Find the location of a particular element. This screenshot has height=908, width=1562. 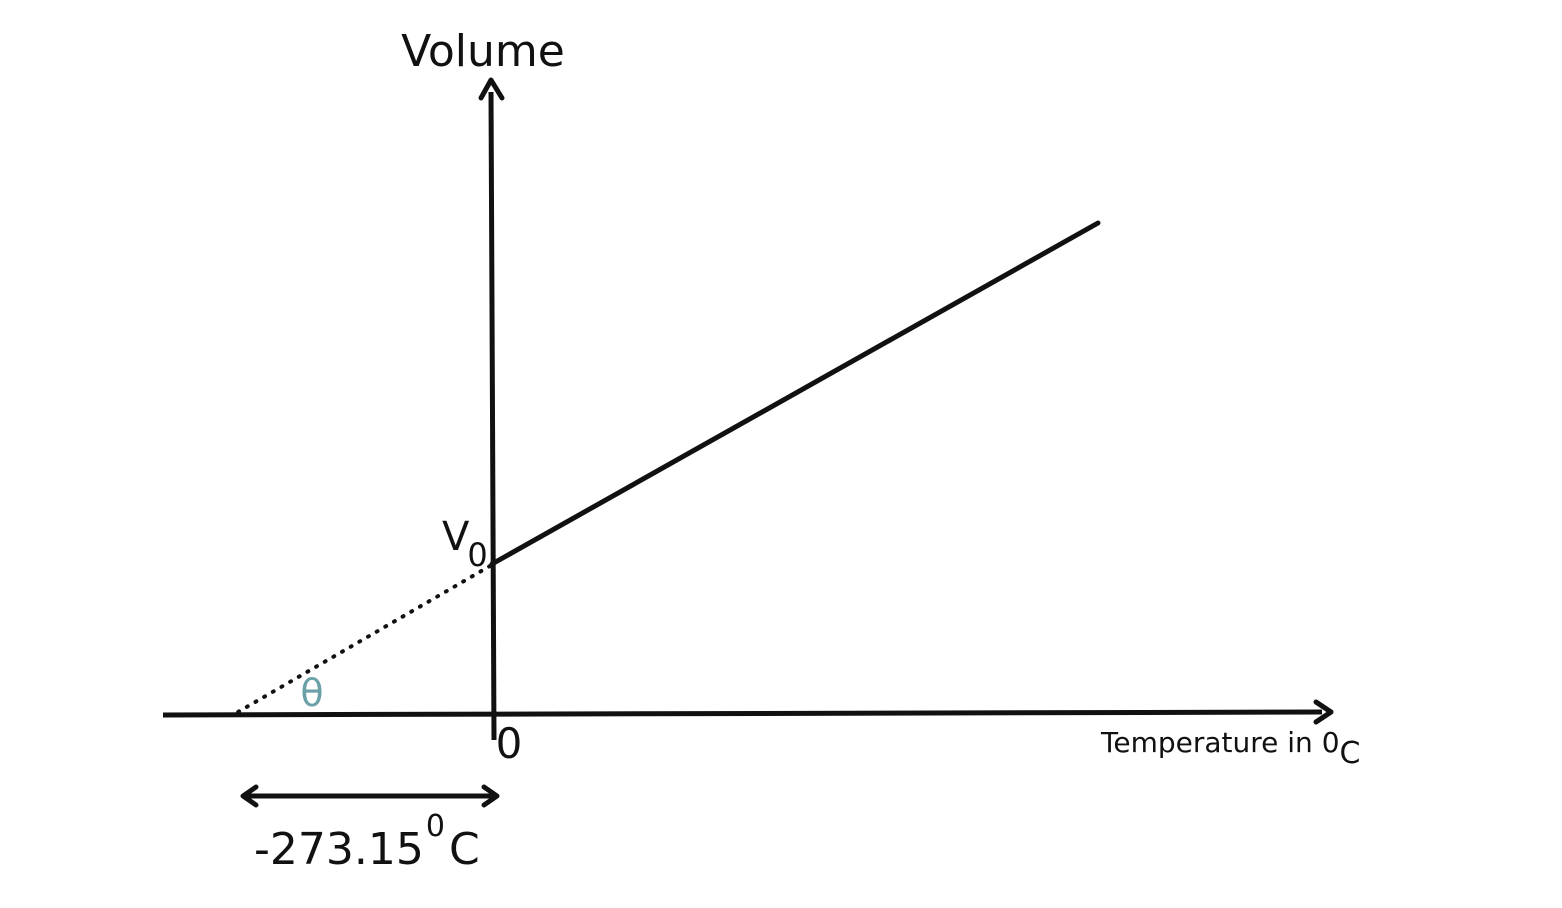

volume-temperature-line is located at coordinates (795, 393).